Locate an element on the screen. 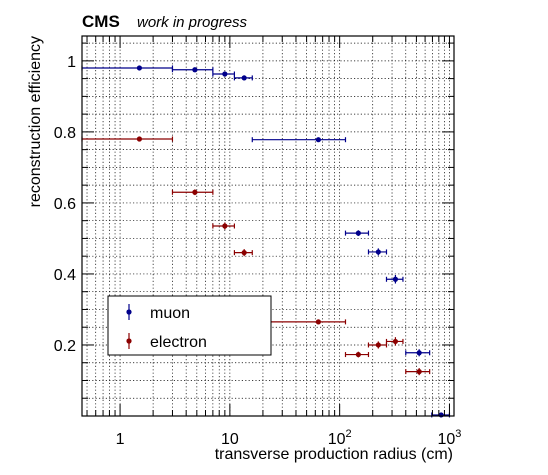 Image resolution: width=548 pixels, height=475 pixels. x-tick-label: 10 is located at coordinates (230, 439).